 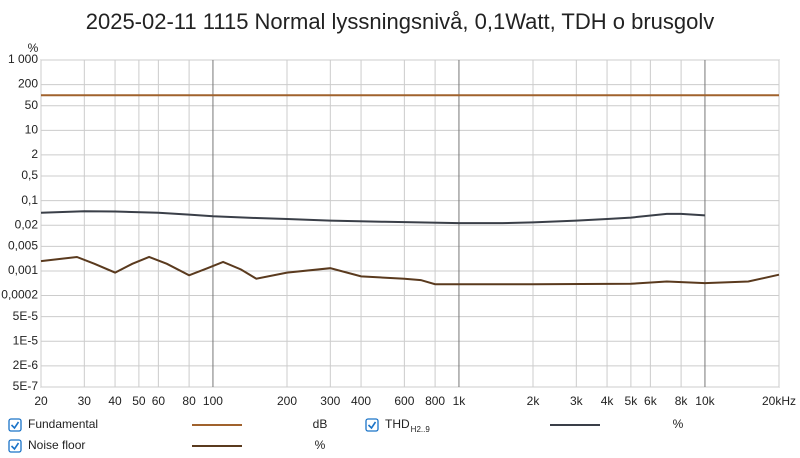 What do you see at coordinates (23, 246) in the screenshot?
I see `y-tick-label: 0,005` at bounding box center [23, 246].